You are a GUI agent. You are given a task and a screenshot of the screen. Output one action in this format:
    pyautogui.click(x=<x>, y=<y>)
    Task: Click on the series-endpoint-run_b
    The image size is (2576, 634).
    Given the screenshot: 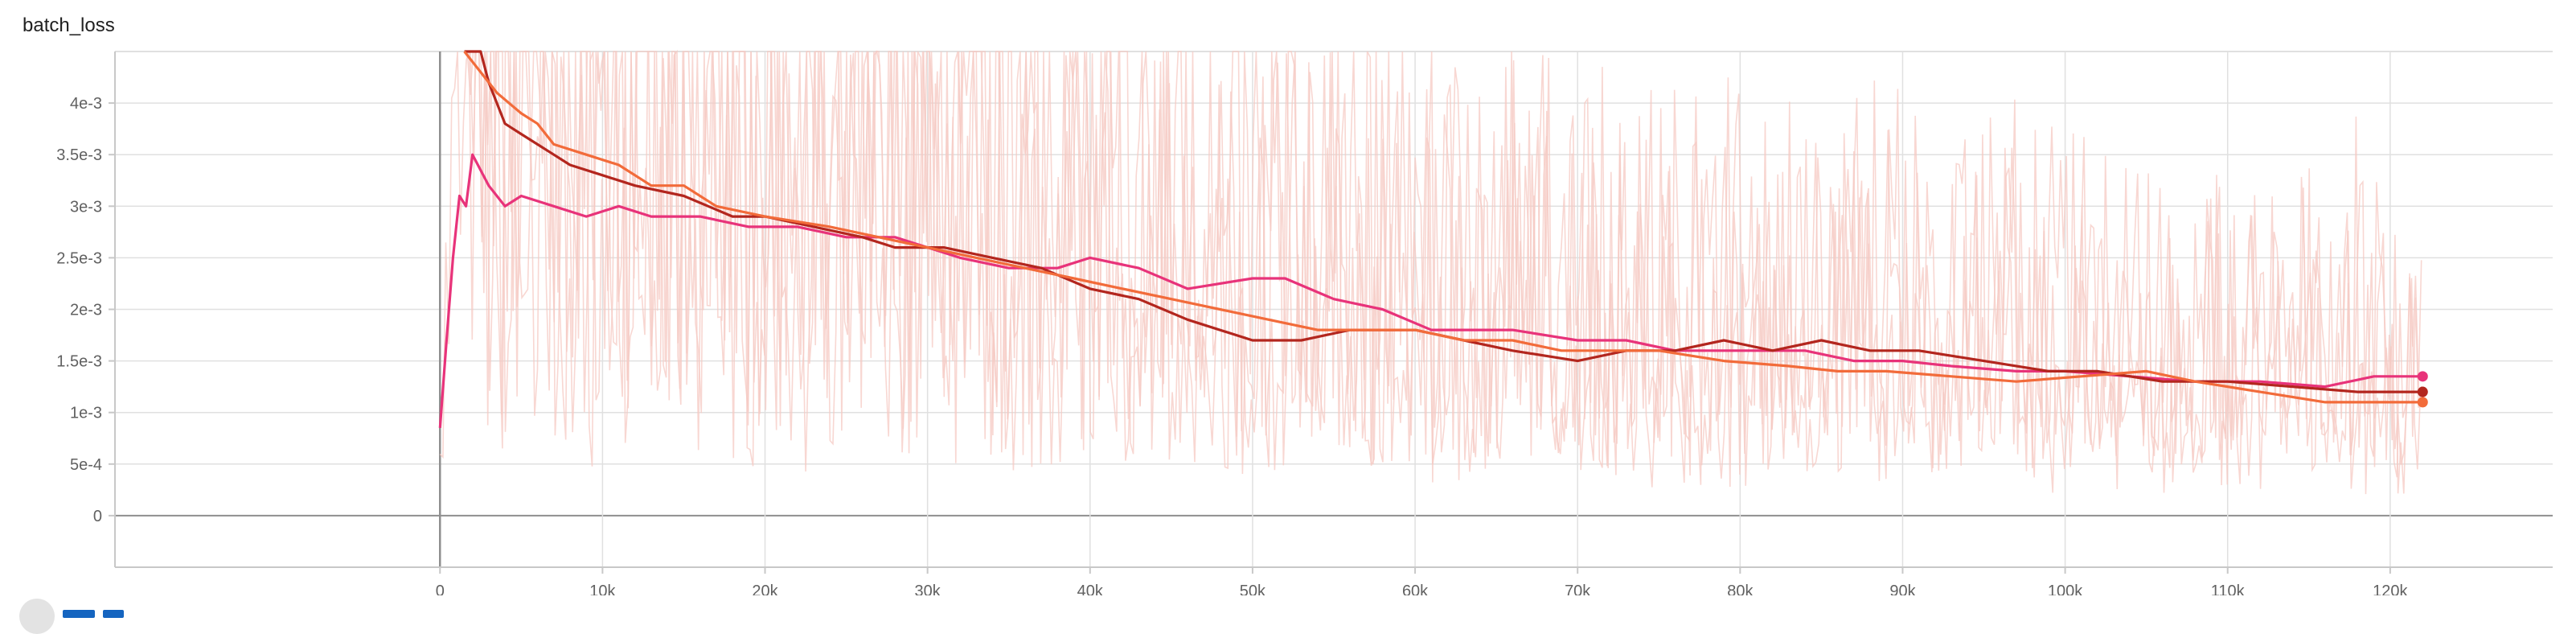 What is the action you would take?
    pyautogui.click(x=2423, y=391)
    